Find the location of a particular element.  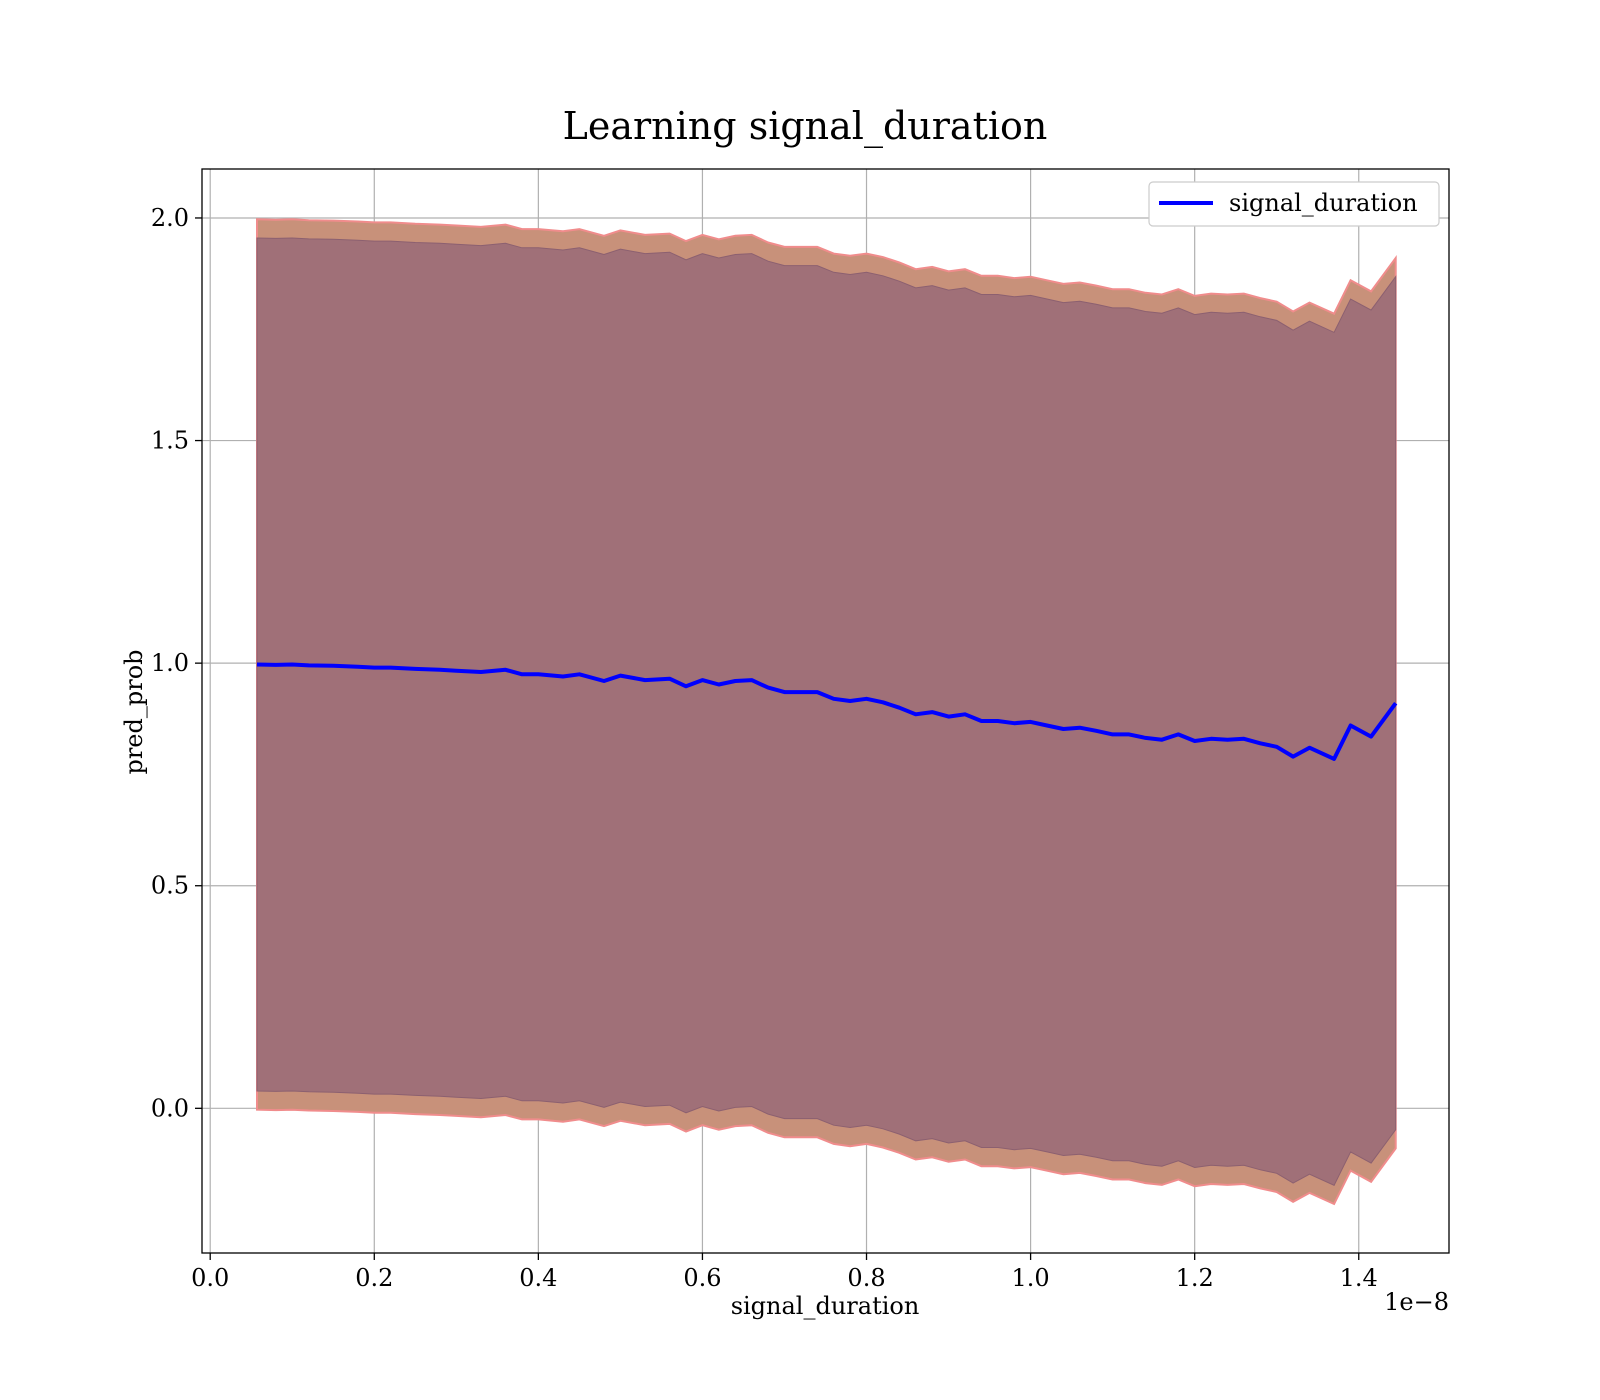

x-axis-label: signal_duration is located at coordinates (825, 1306).